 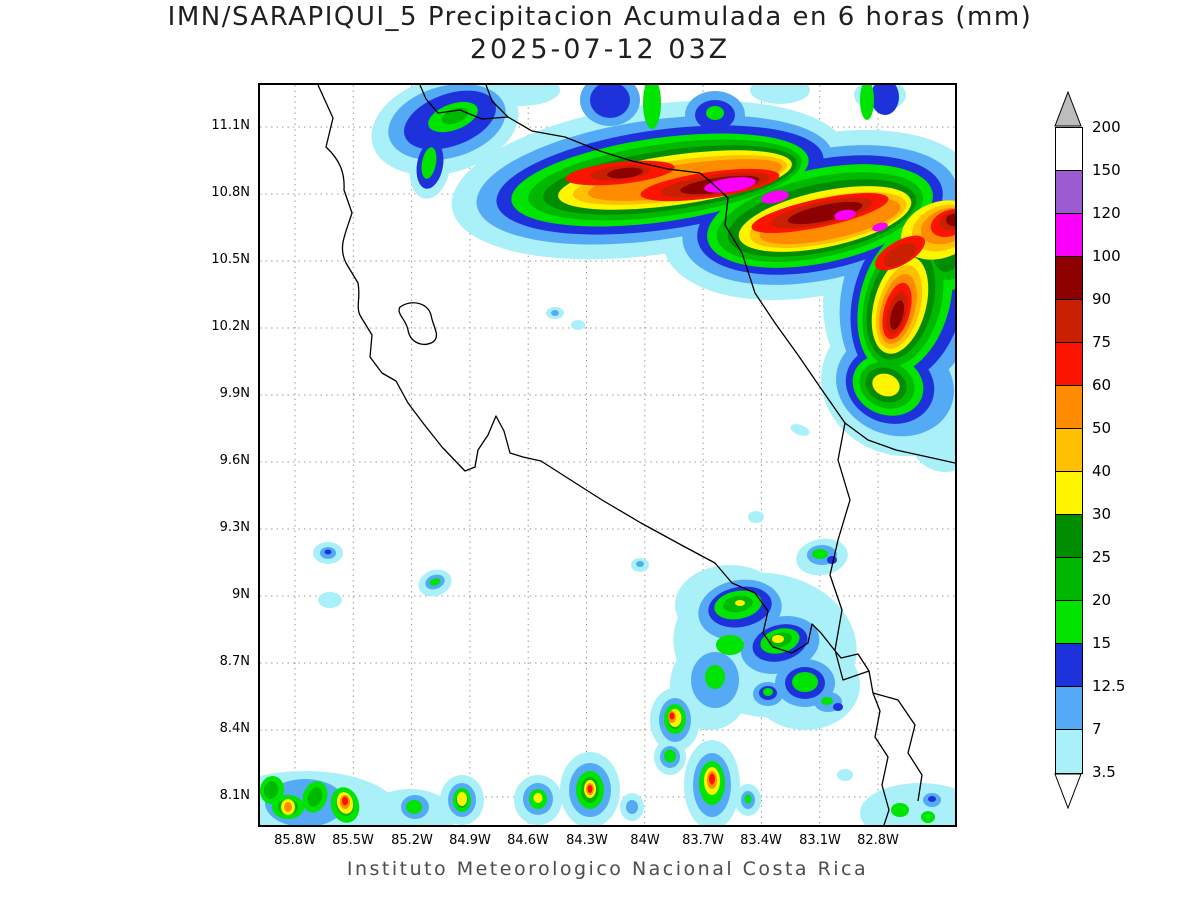 I want to click on lat-tick-label: 8.7N, so click(x=234, y=661).